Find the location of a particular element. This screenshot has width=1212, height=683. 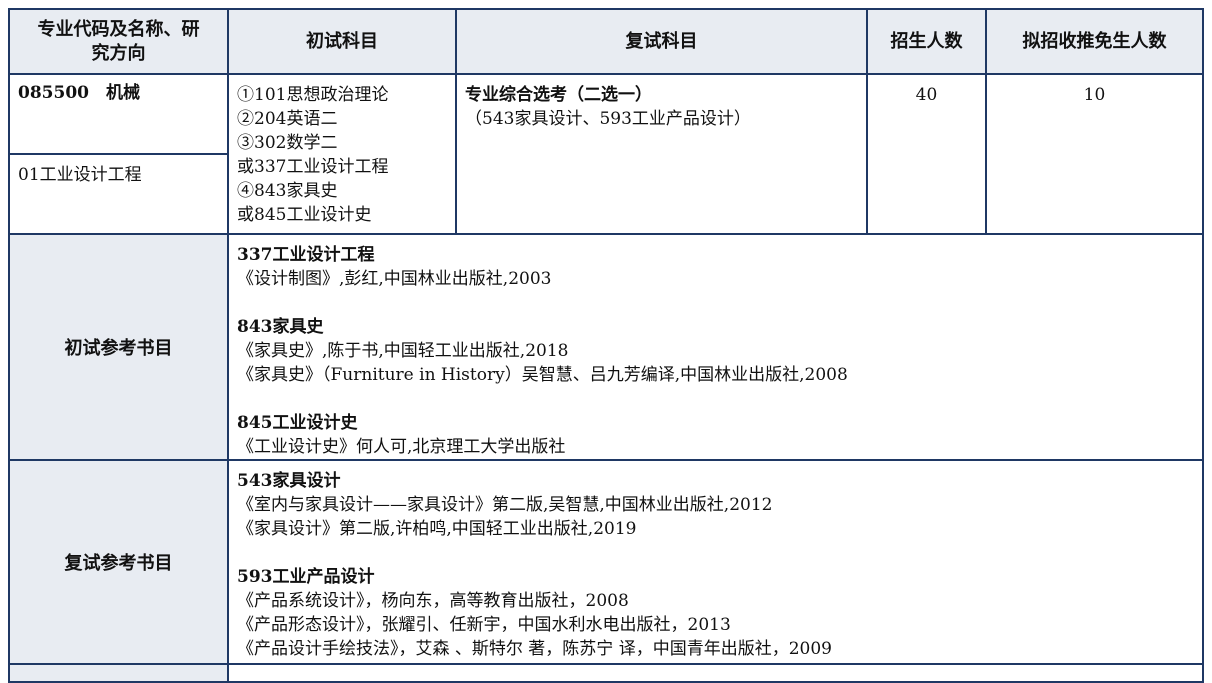

exempt-cell: 10 is located at coordinates (1094, 154).